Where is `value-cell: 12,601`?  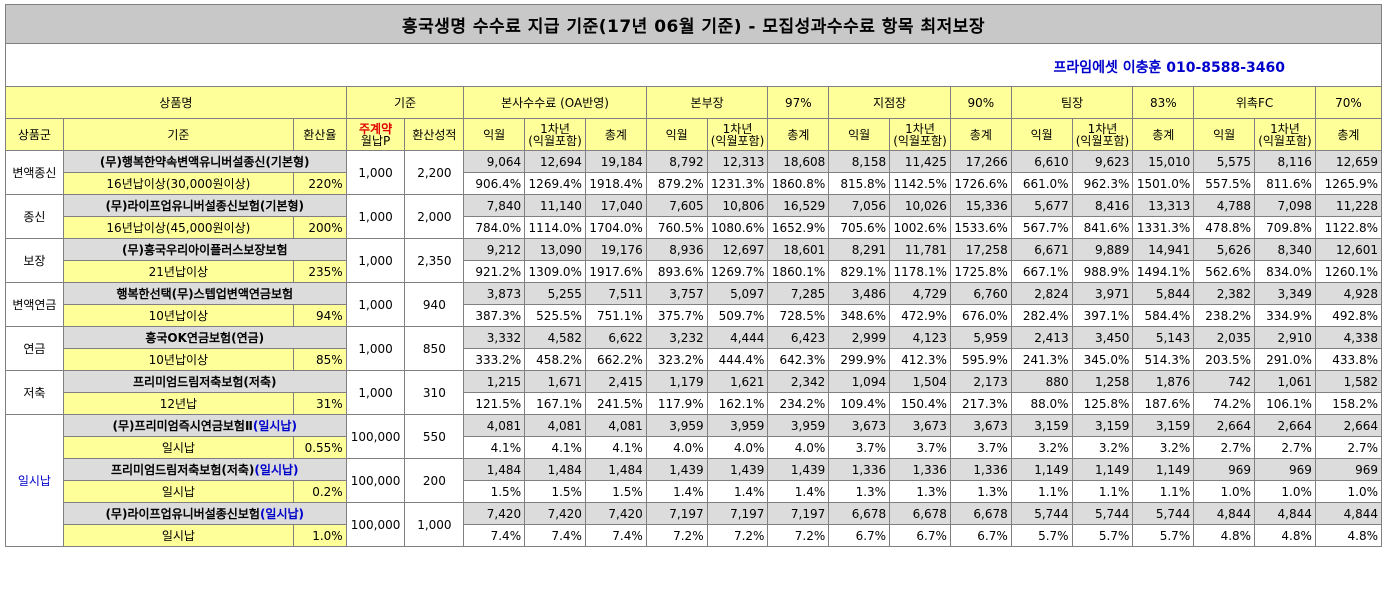 value-cell: 12,601 is located at coordinates (1348, 249).